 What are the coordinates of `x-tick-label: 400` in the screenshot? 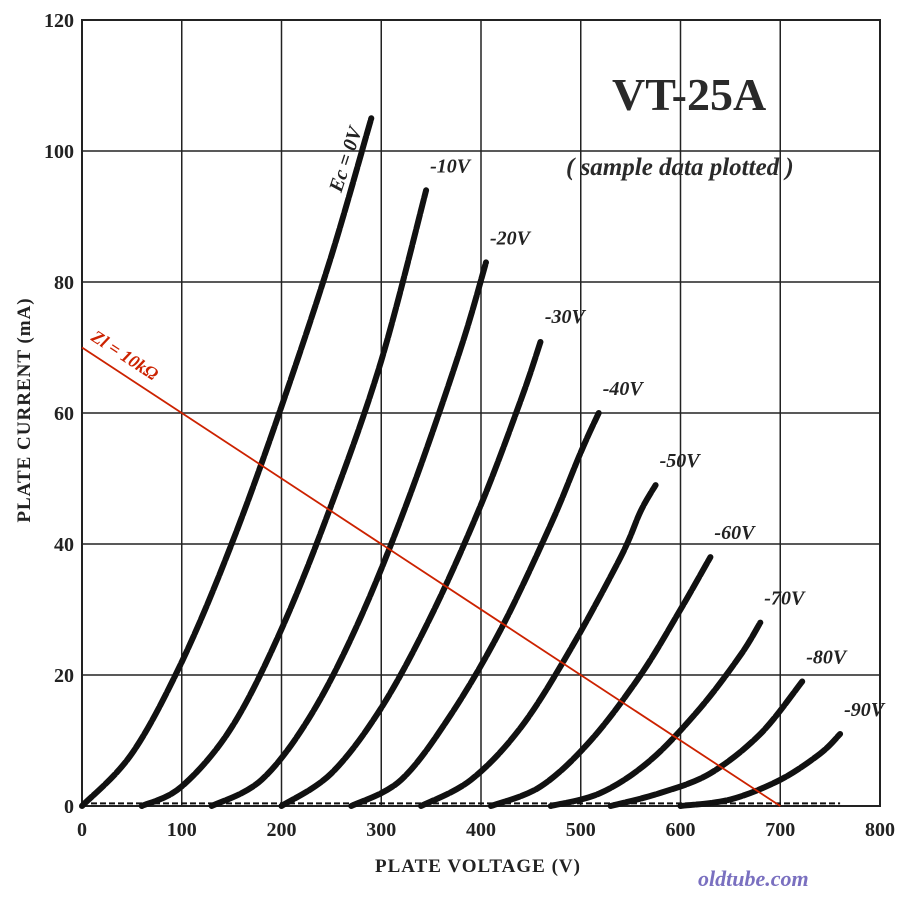 It's located at (481, 830).